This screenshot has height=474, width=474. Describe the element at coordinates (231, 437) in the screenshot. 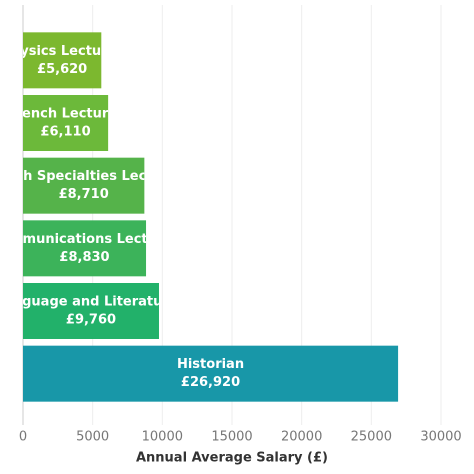

I see `x-tick-label: 15000` at that location.